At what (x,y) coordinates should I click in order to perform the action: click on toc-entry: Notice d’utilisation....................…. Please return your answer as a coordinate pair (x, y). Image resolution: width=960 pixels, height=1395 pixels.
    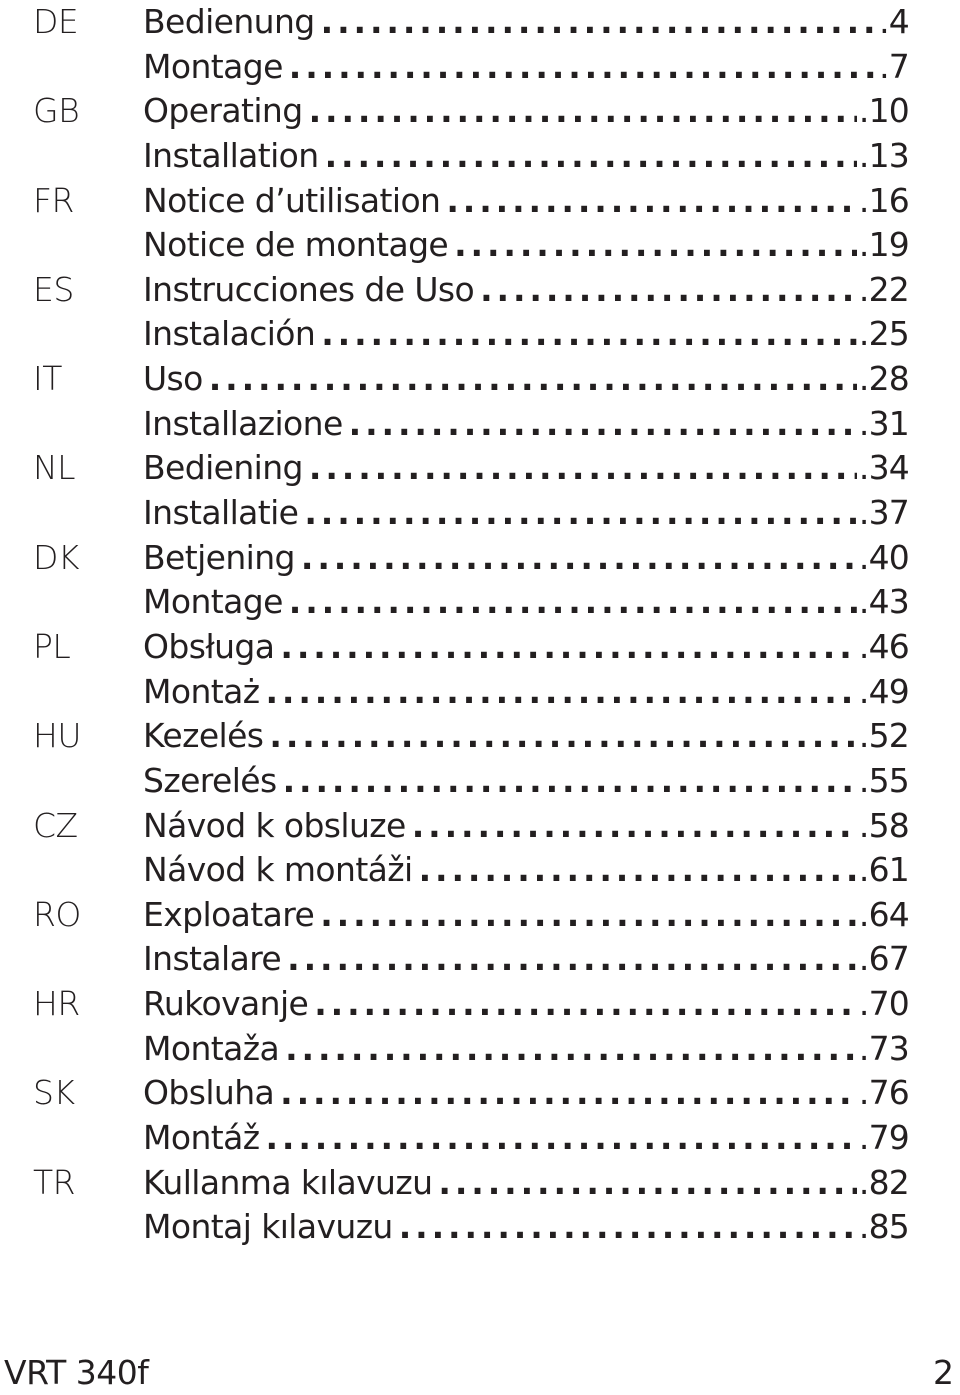
    Looking at the image, I should click on (526, 201).